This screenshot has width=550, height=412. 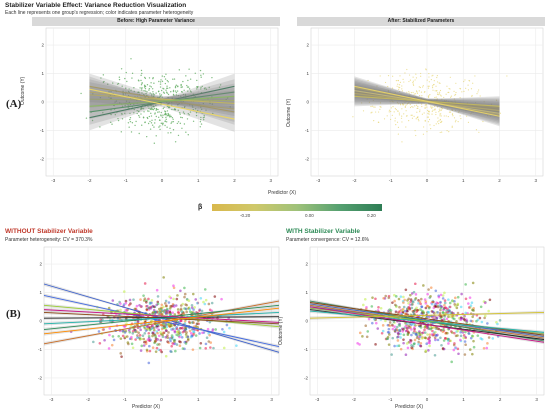 What do you see at coordinates (323, 231) in the screenshot?
I see `title-with: WITH Stabilizer Variable` at bounding box center [323, 231].